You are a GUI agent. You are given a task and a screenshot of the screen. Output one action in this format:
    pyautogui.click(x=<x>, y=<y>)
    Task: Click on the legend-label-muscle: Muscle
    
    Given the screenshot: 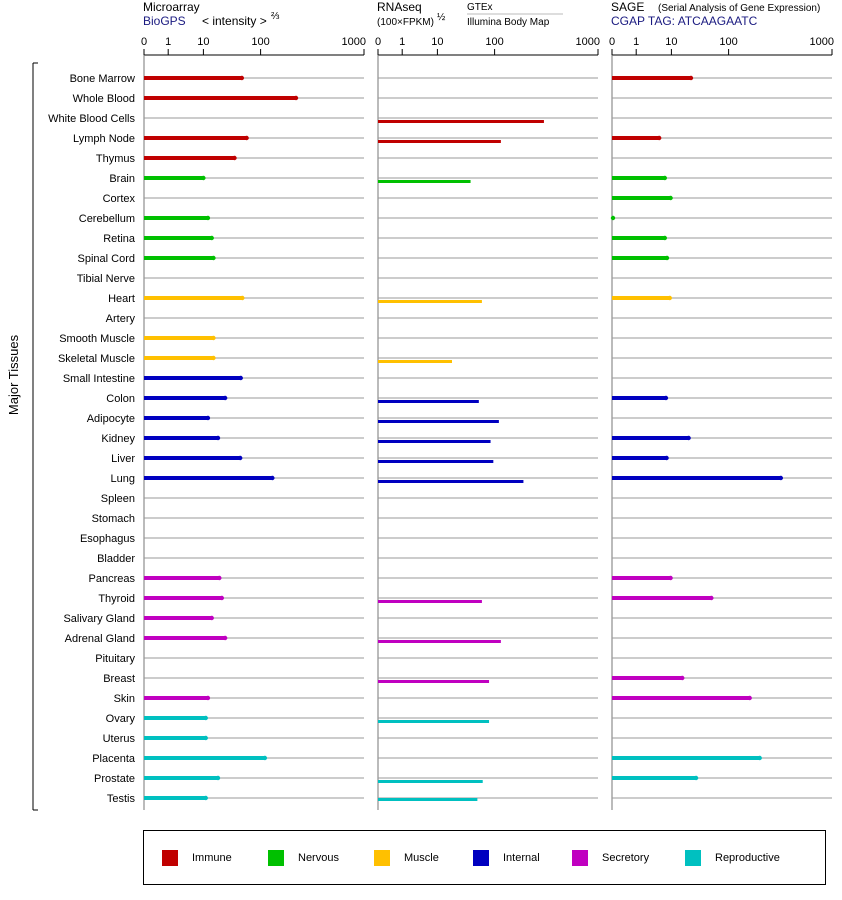 What is the action you would take?
    pyautogui.click(x=421, y=858)
    